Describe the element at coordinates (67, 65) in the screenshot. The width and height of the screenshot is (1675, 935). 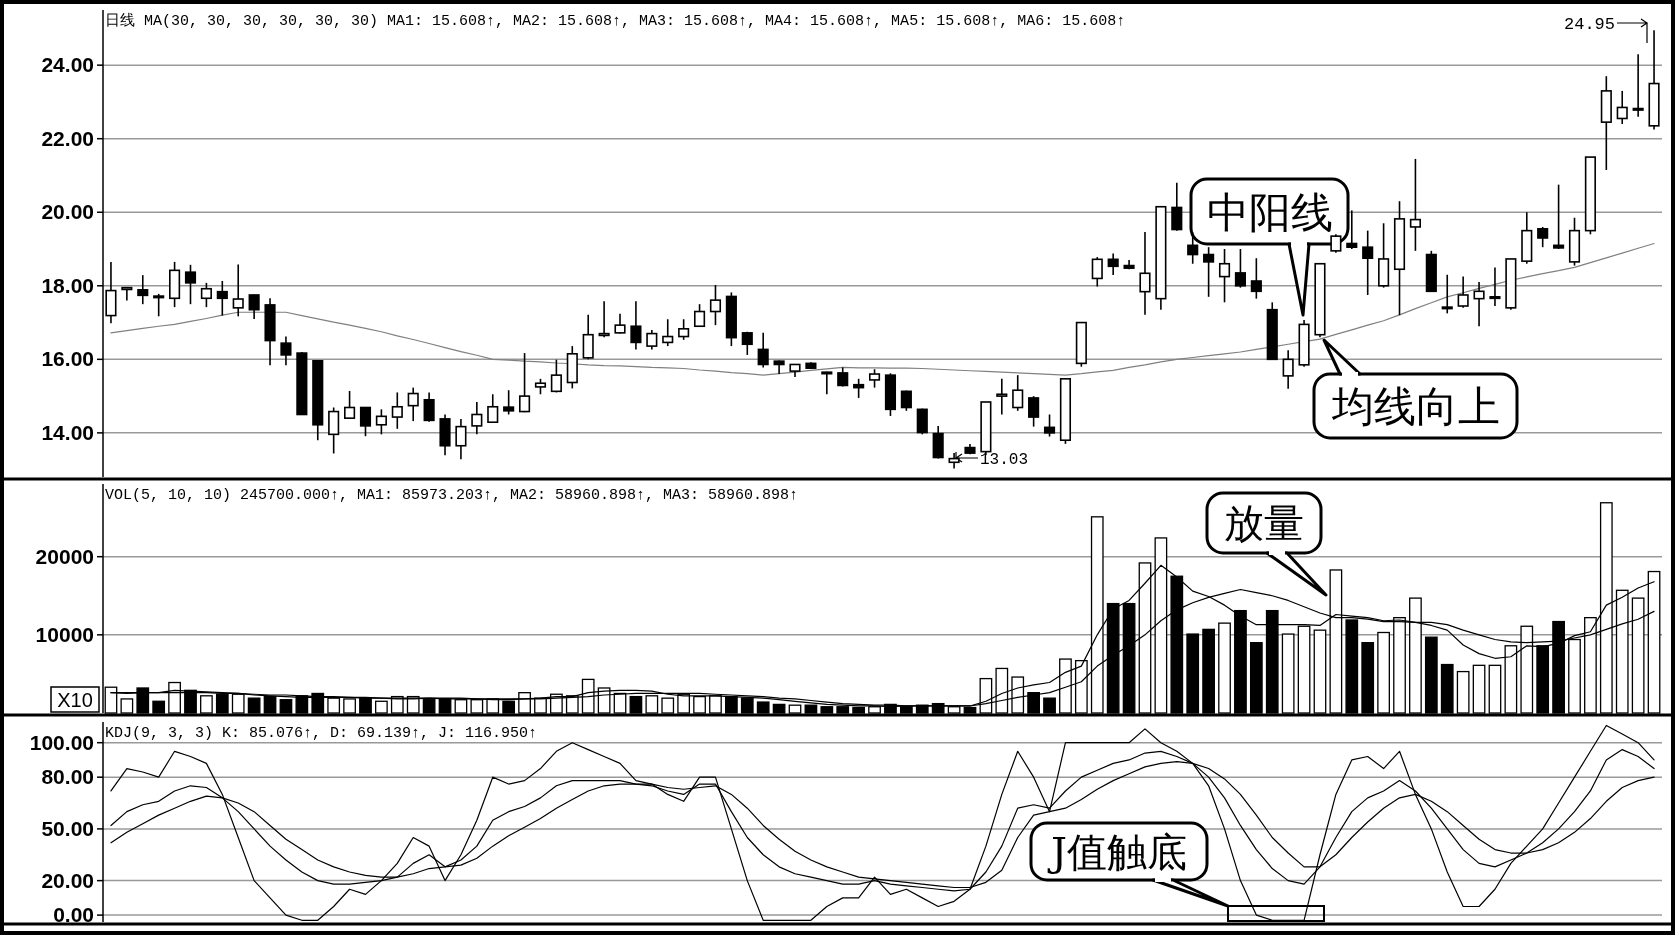
I see `y-tick-label: 24.00` at that location.